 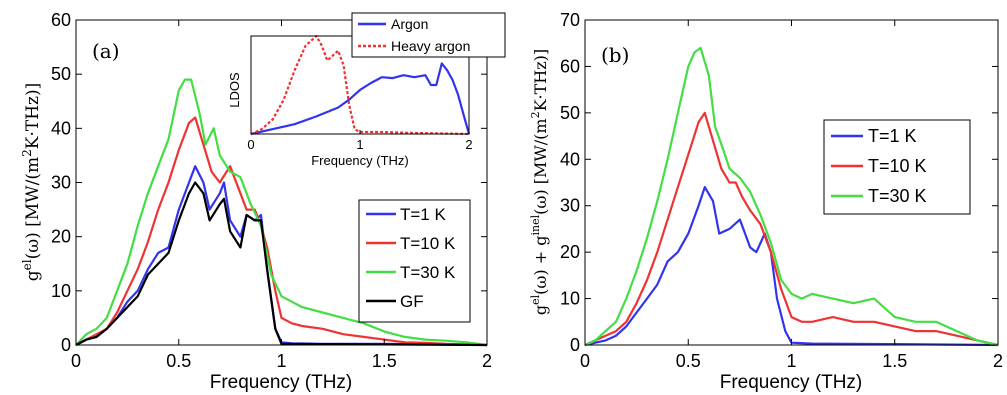 I want to click on inset-legend-label-heavy-argon: Heavy argon, so click(x=430, y=46).